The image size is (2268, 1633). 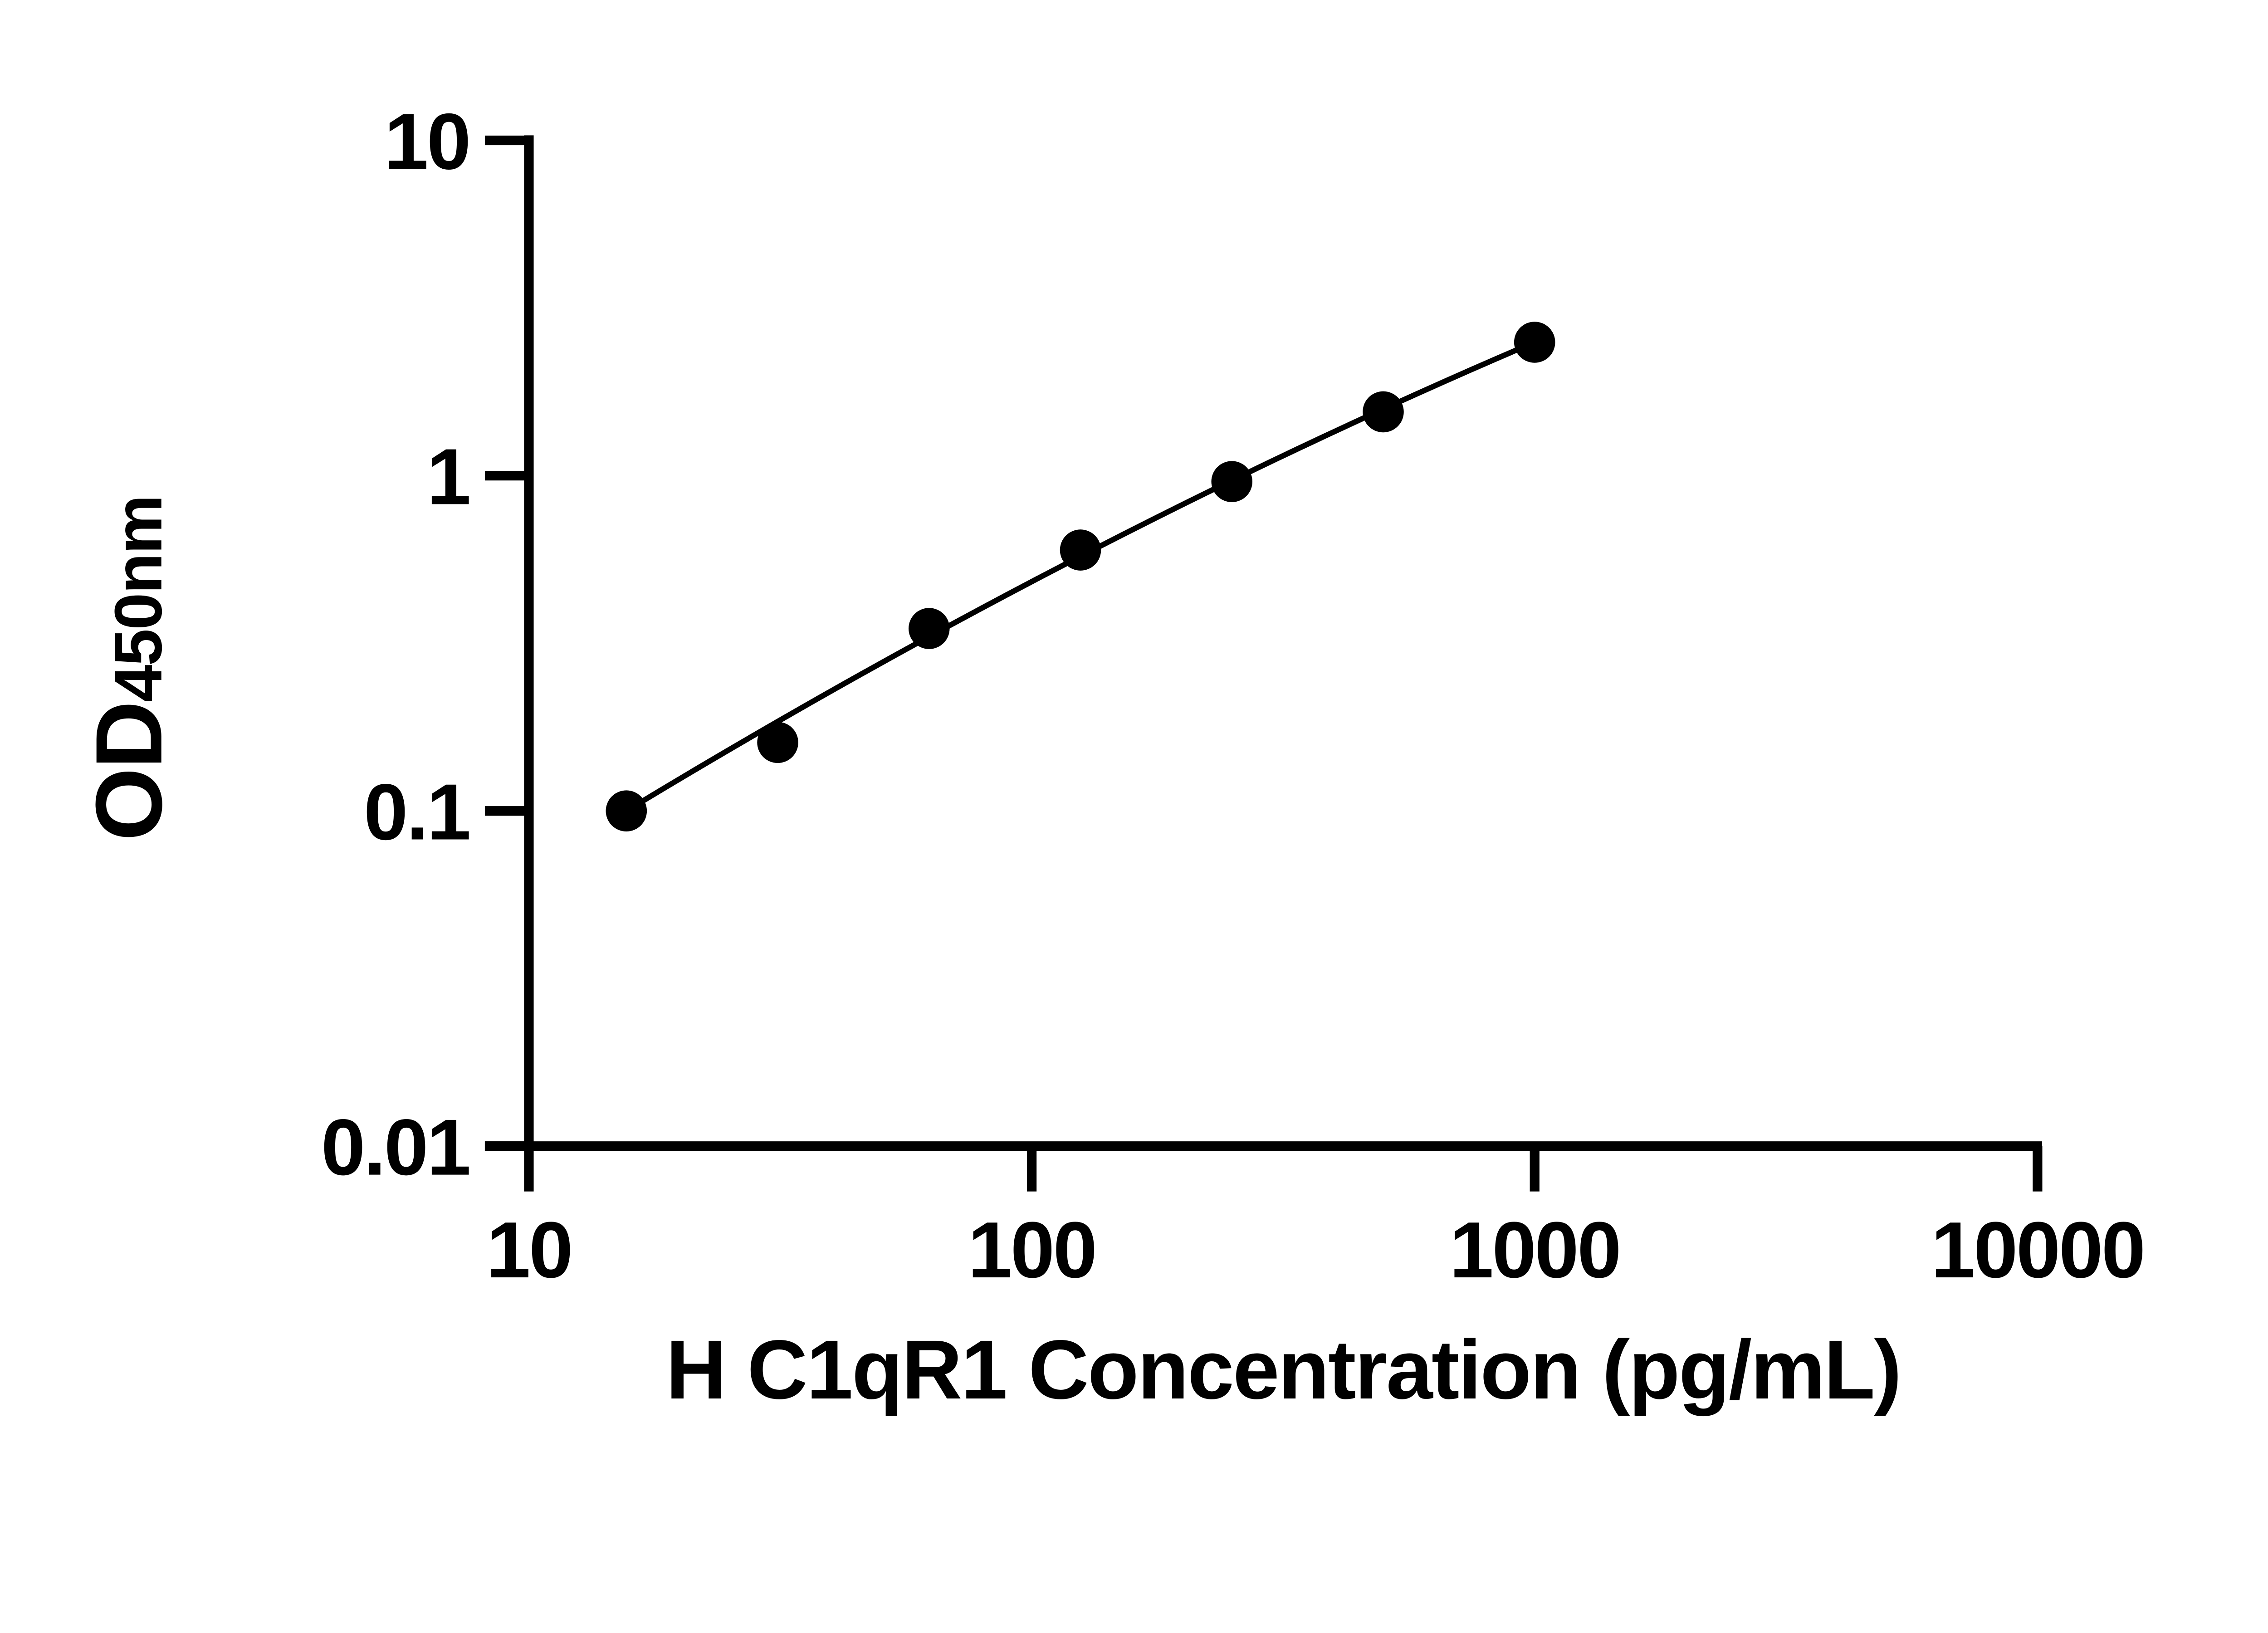 I want to click on x-tick-label: 100, so click(x=1032, y=1250).